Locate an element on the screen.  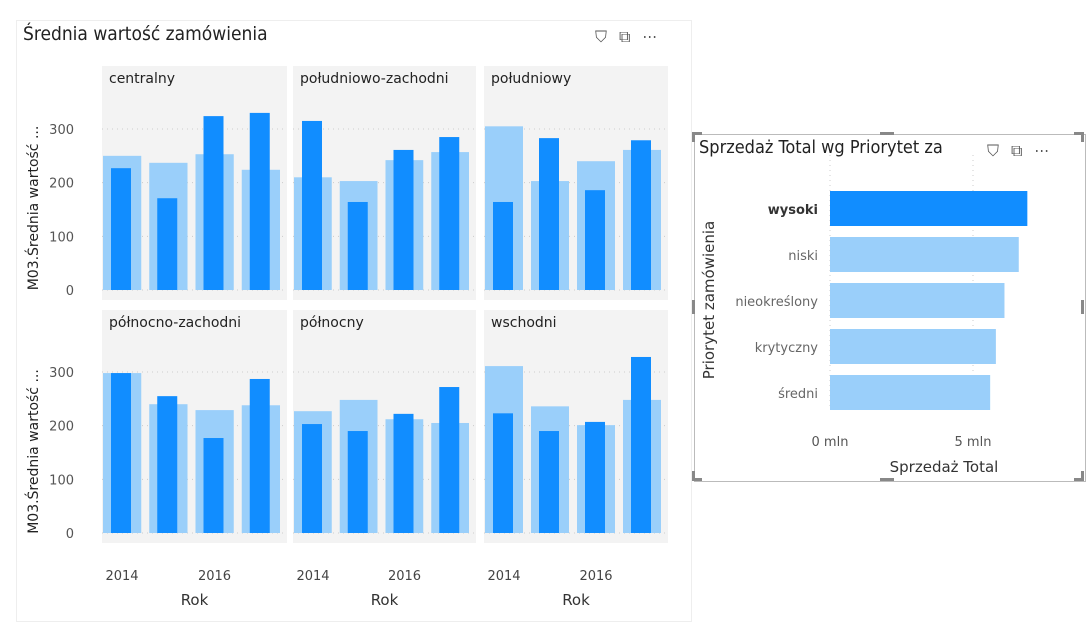
panel-title: północny is located at coordinates (332, 323).